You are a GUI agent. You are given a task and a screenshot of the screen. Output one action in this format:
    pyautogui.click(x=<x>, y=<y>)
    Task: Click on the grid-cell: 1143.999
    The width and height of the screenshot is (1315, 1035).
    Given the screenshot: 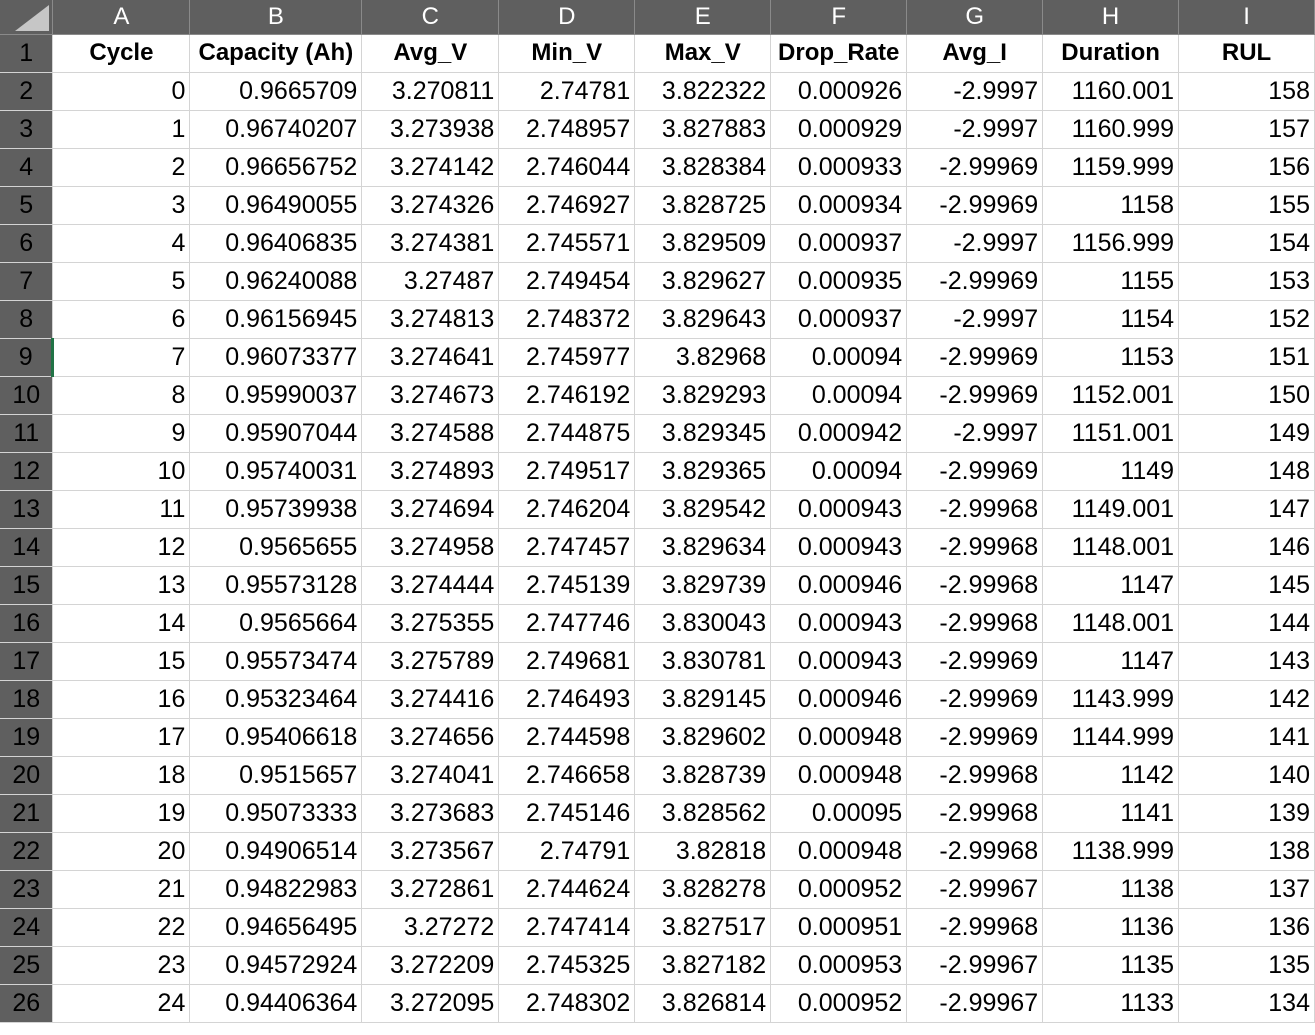 What is the action you would take?
    pyautogui.click(x=1111, y=699)
    